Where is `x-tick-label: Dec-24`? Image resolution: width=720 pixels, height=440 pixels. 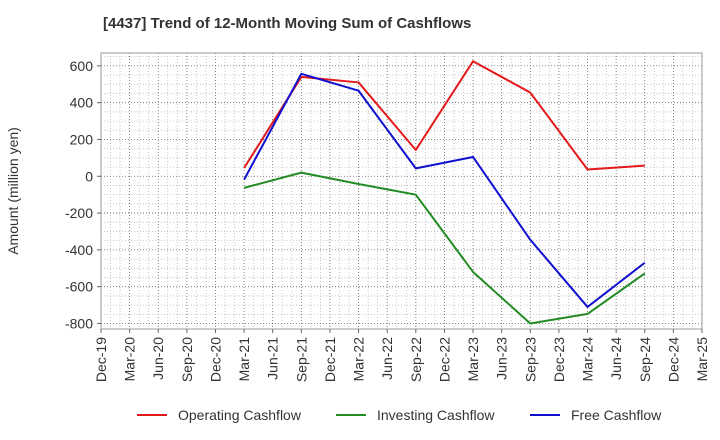 x-tick-label: Dec-24 is located at coordinates (673, 359).